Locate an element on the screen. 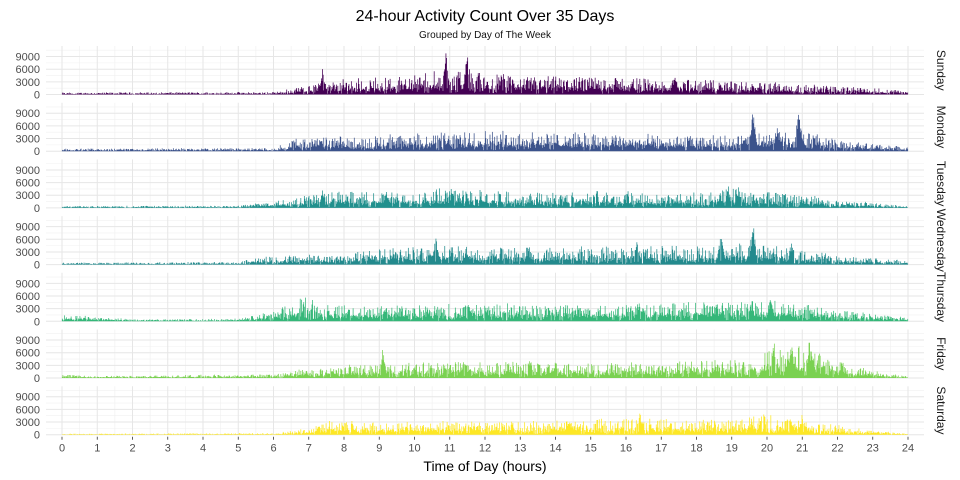  x-tick-label: 5 is located at coordinates (238, 449).